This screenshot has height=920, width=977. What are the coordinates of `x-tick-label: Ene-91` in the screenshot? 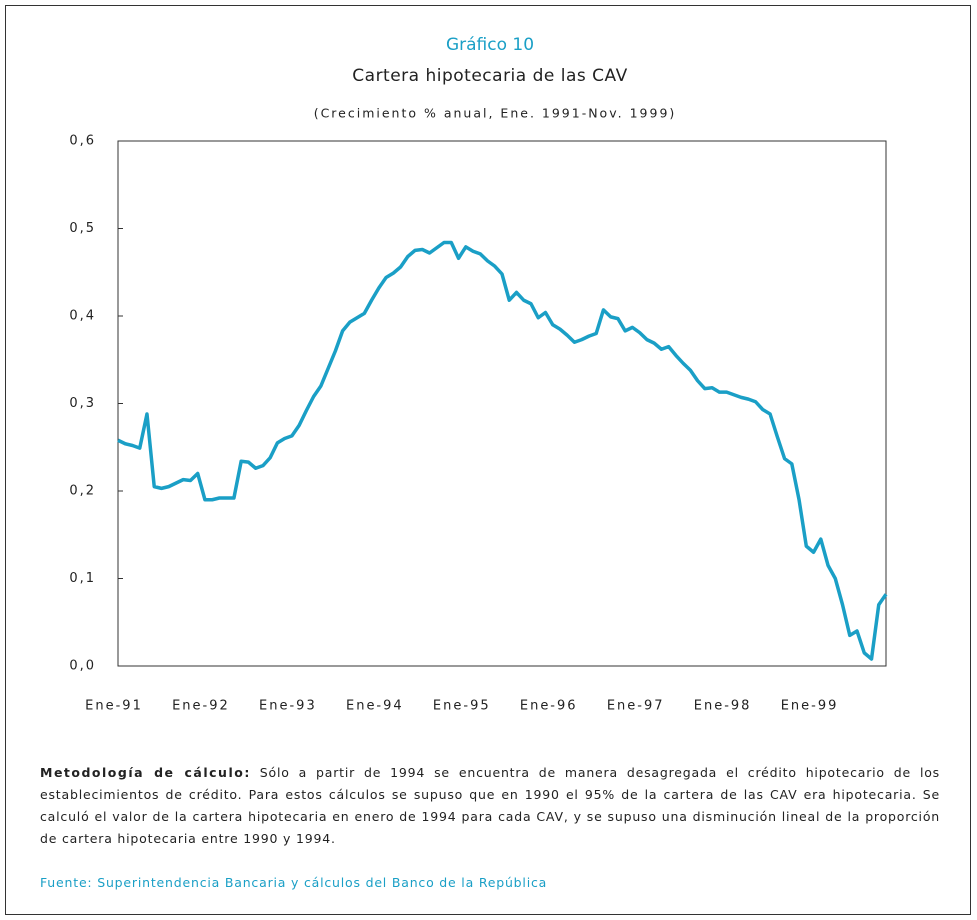 It's located at (114, 706).